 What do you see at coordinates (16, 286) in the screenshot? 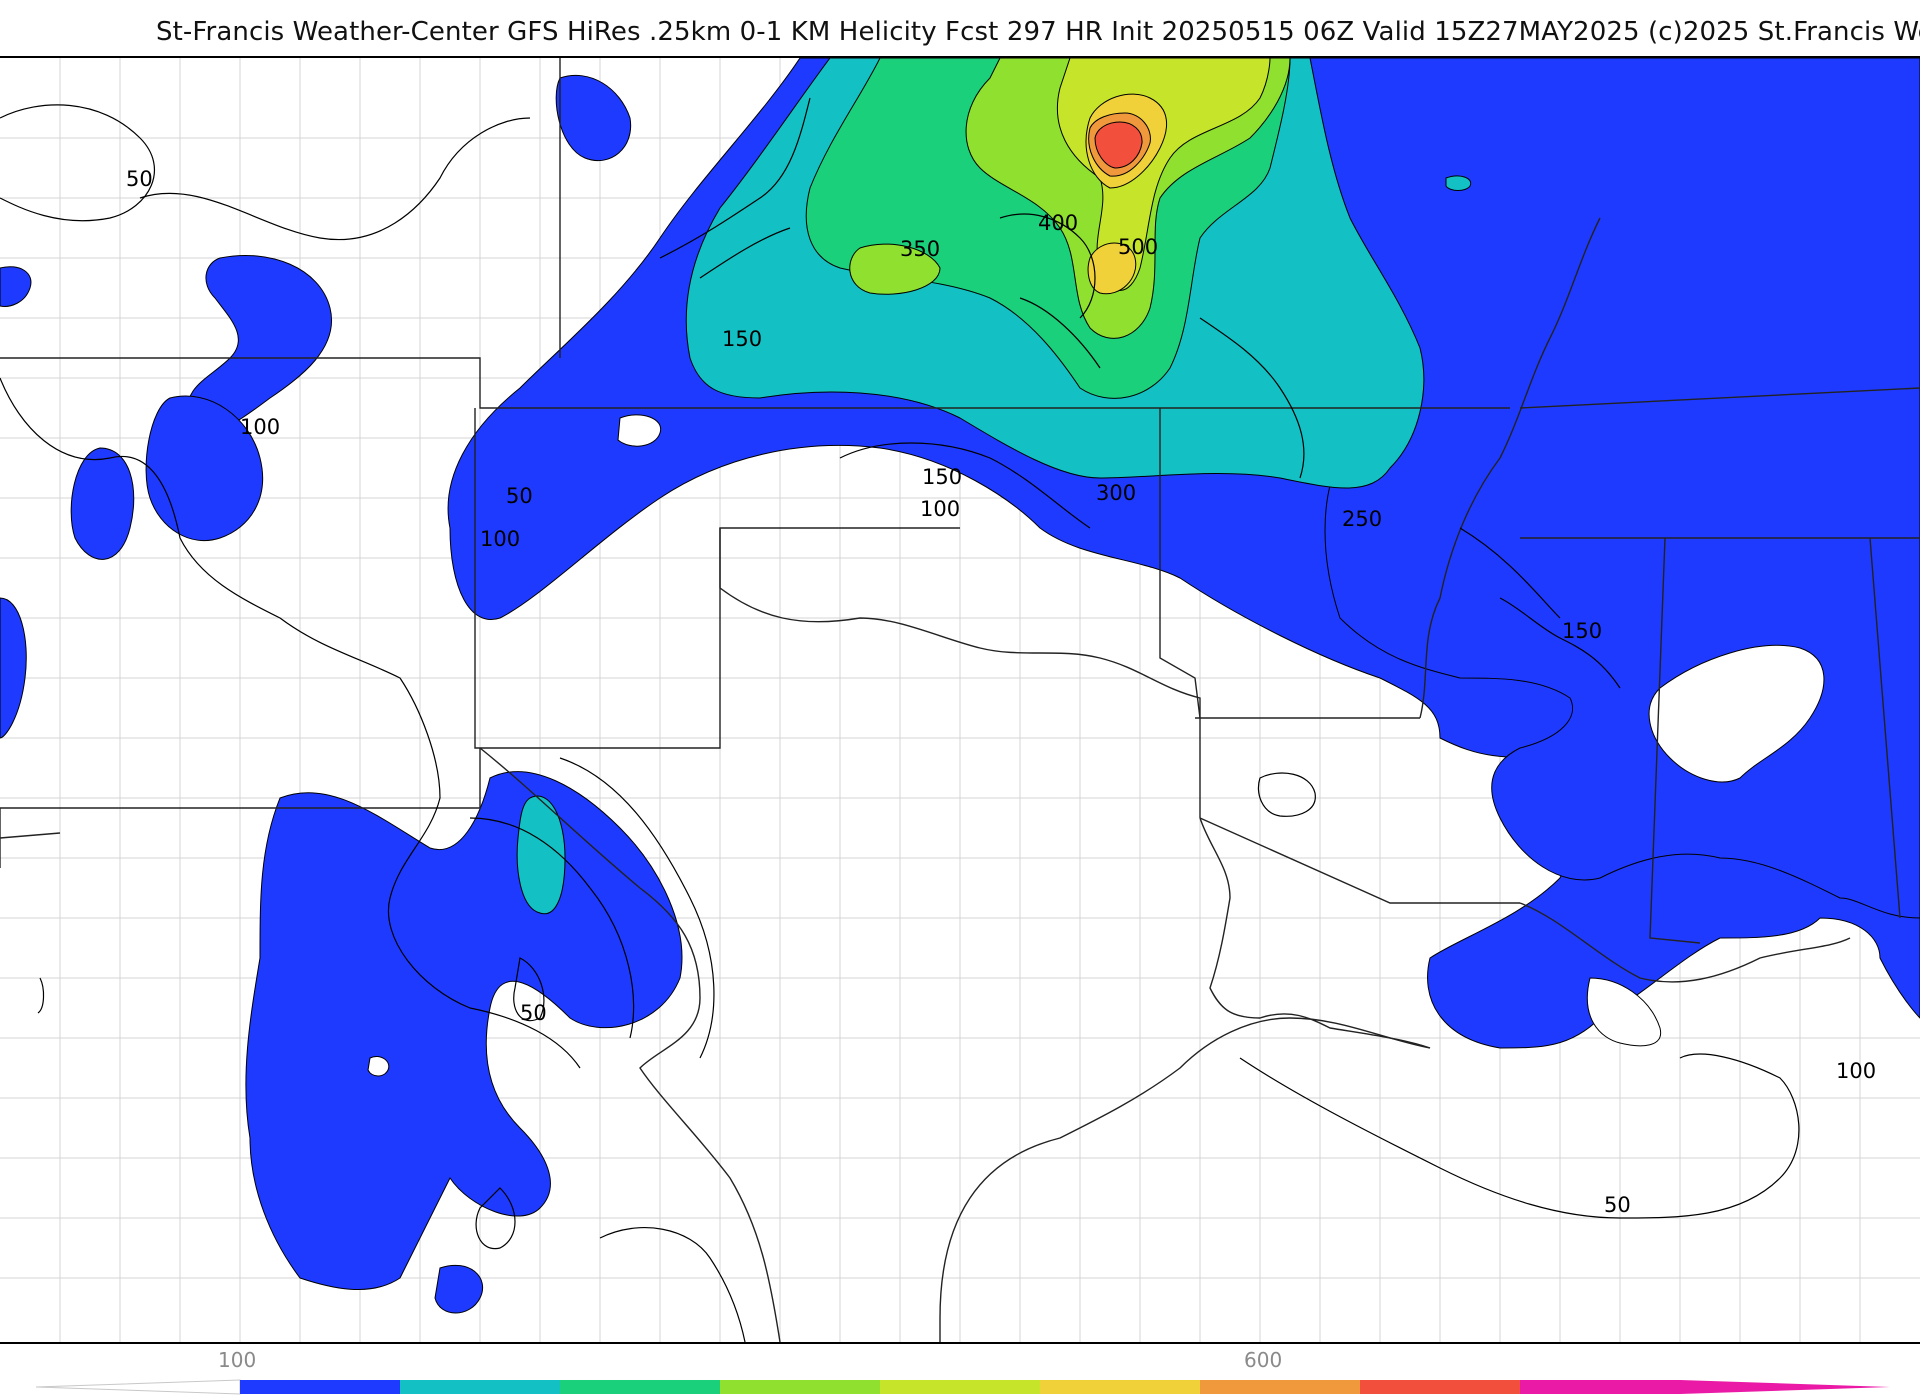
I see `fill-100-west-small` at bounding box center [16, 286].